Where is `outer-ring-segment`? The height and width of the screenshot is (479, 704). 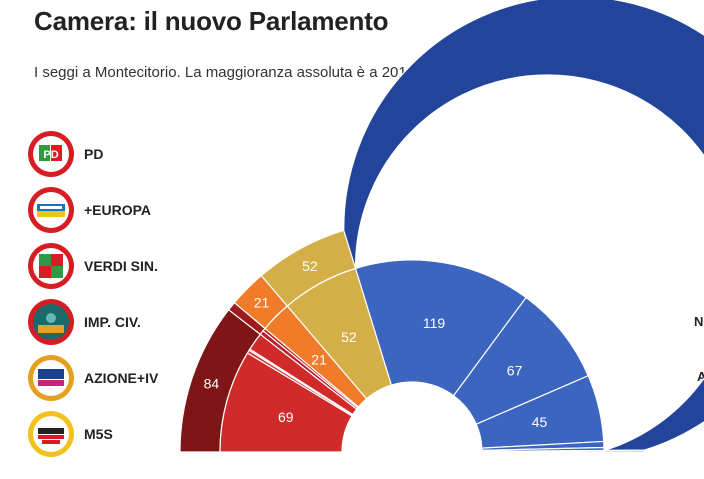
outer-ring-segment is located at coordinates (624, 451).